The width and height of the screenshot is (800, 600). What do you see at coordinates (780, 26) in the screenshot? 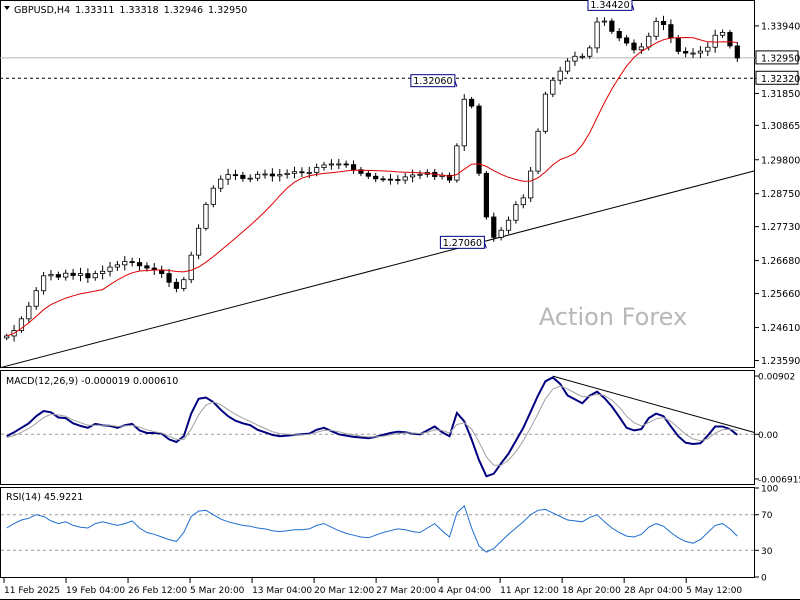
I see `price-tick-label: 1.33940` at bounding box center [780, 26].